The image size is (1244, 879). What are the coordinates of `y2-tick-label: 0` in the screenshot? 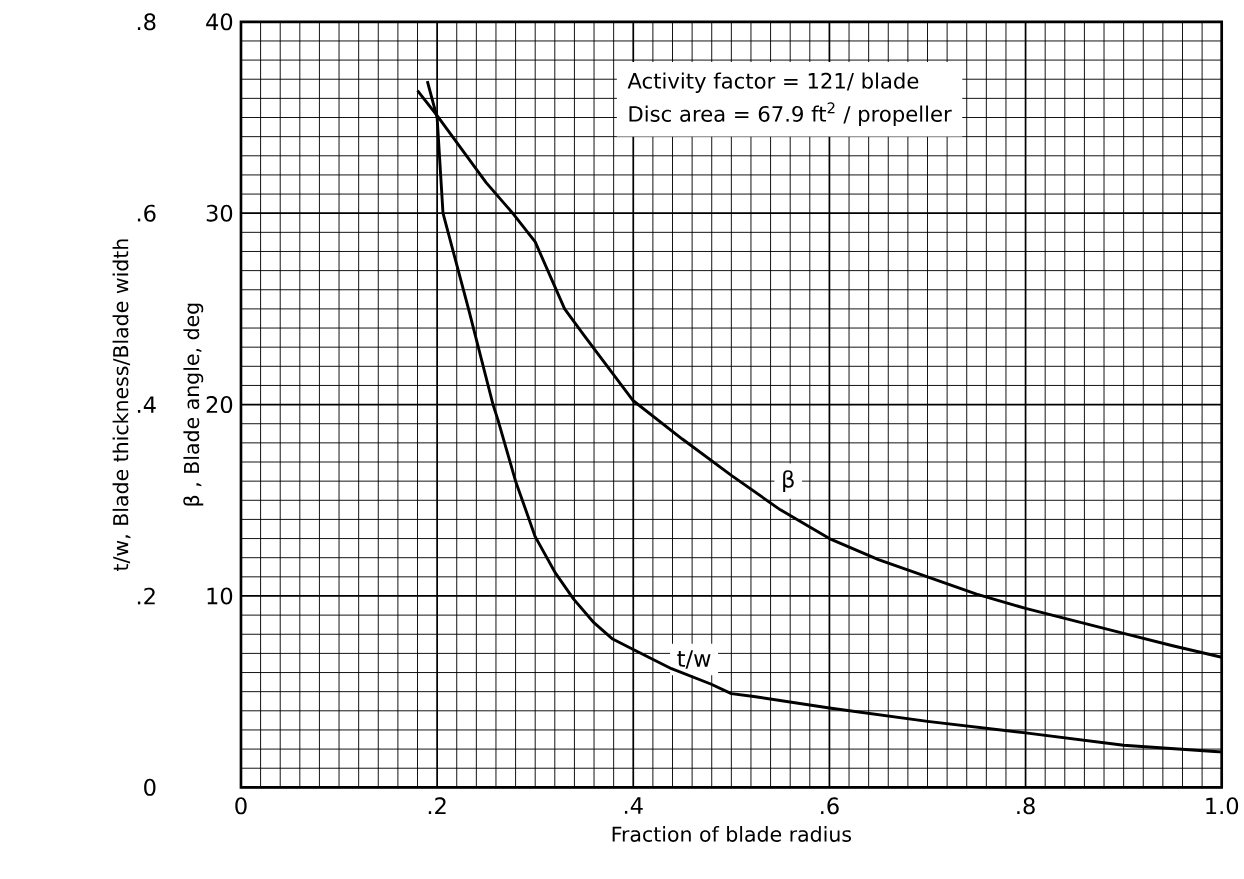 It's located at (150, 788).